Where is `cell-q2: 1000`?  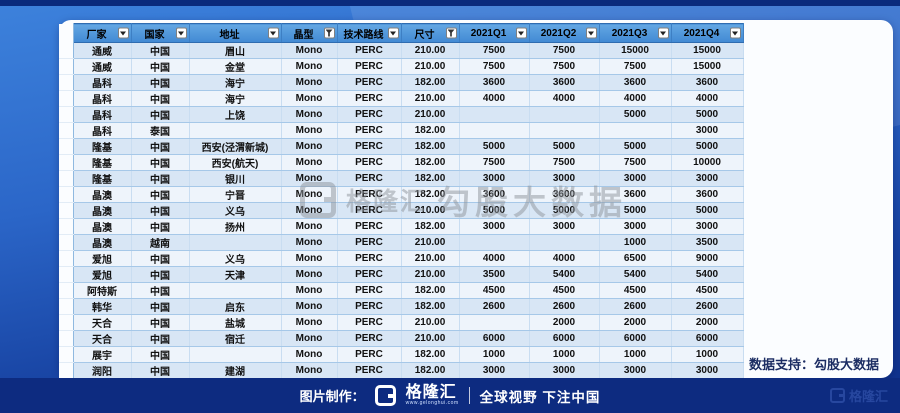 cell-q2: 1000 is located at coordinates (564, 354).